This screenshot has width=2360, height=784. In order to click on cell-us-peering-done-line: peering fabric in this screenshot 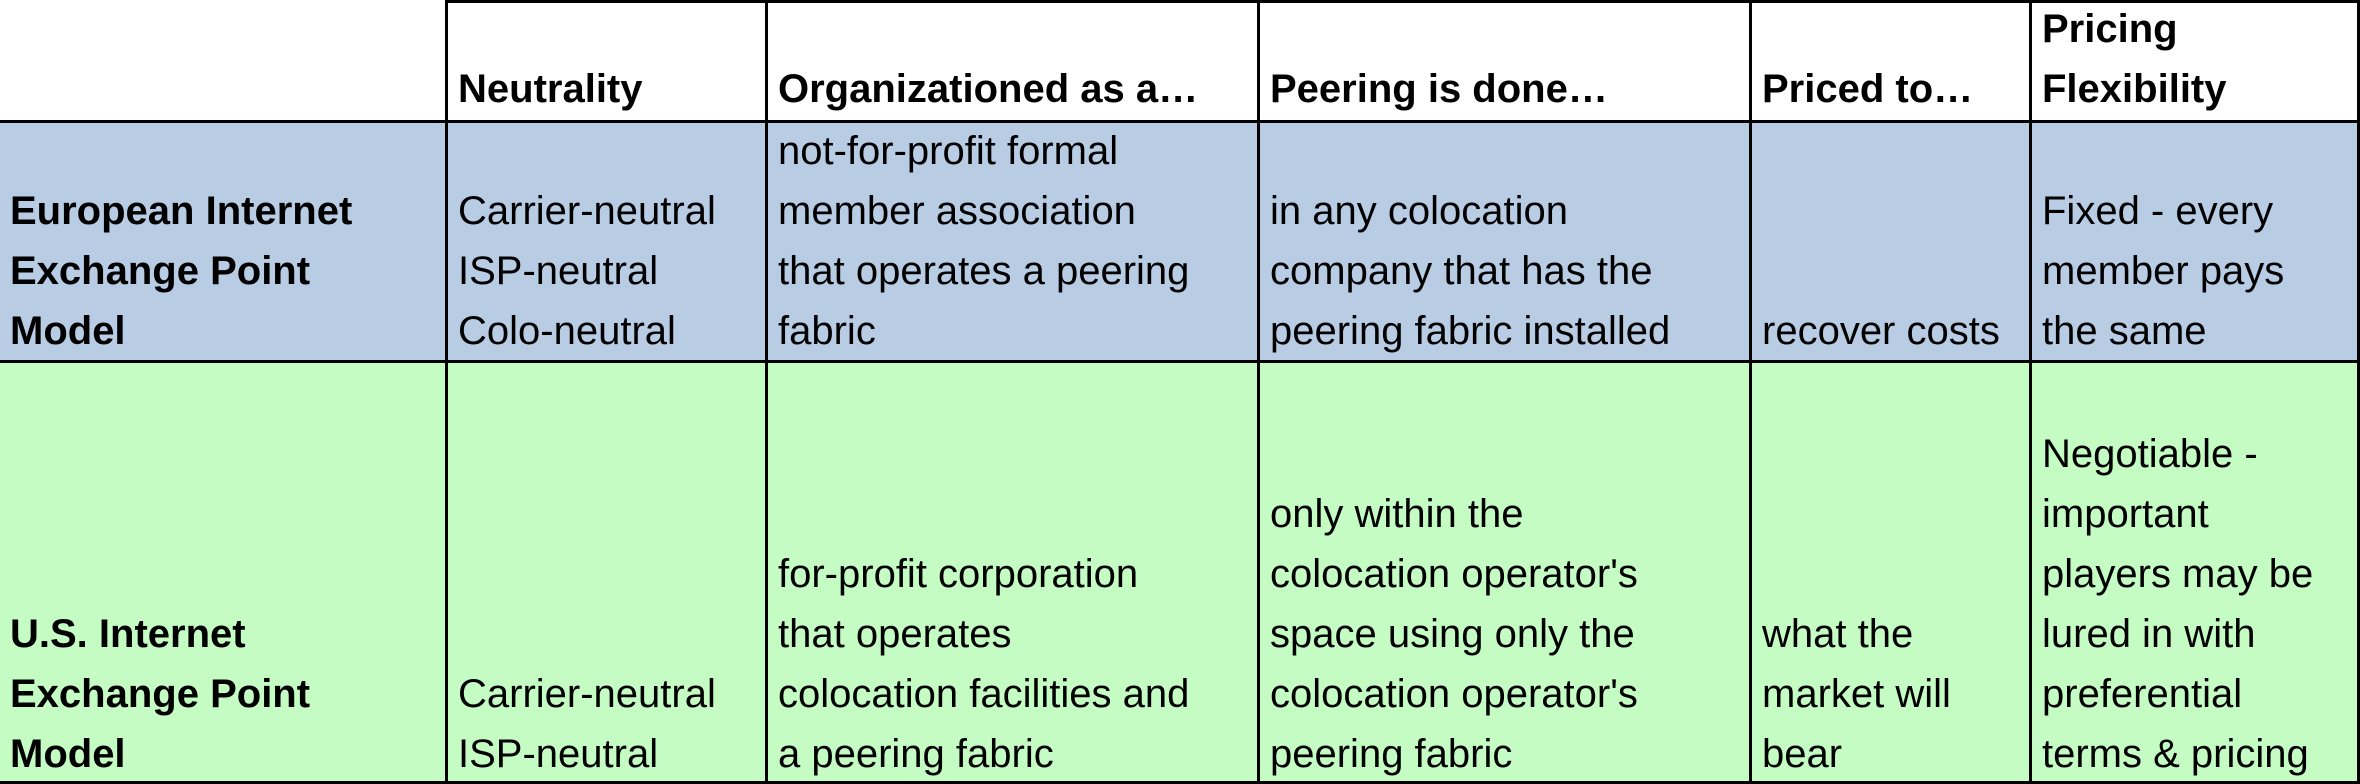, I will do `click(1391, 754)`.